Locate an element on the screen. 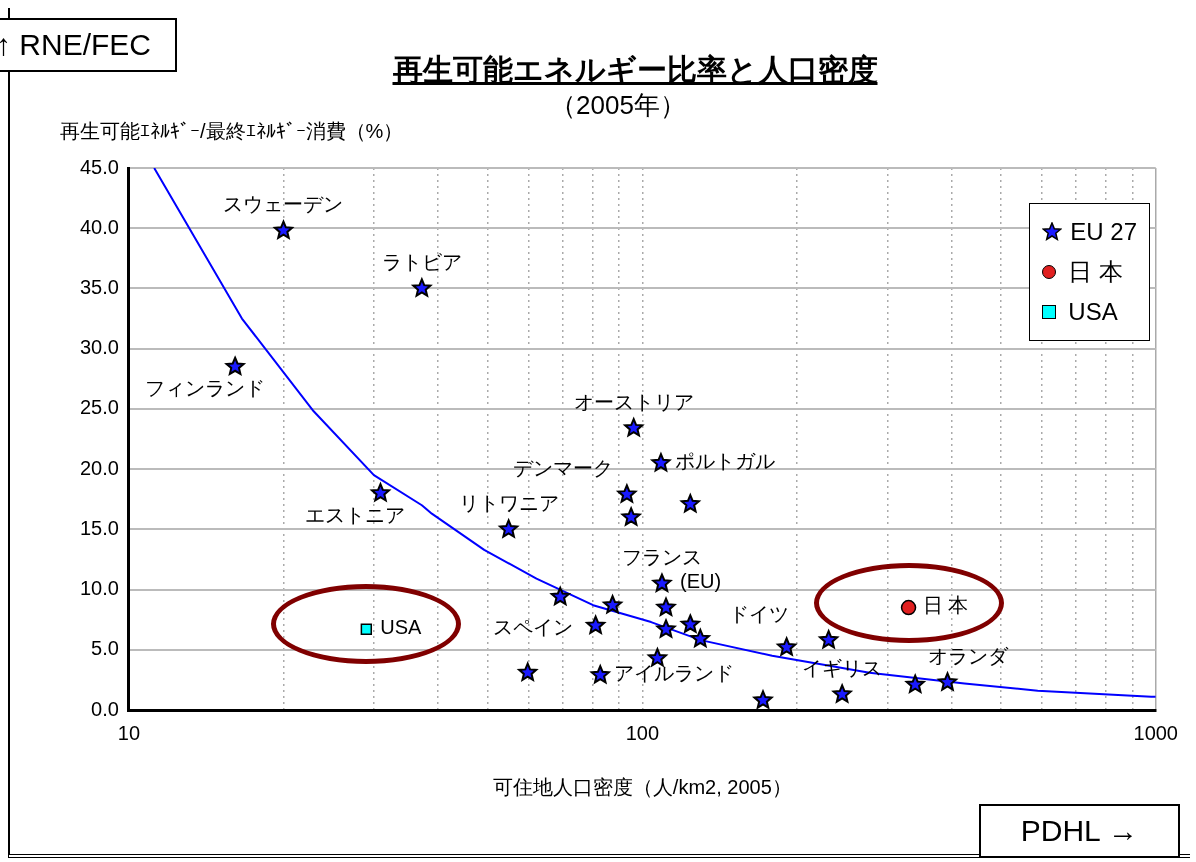 The height and width of the screenshot is (862, 1196). annotation: 日 本 is located at coordinates (945, 605).